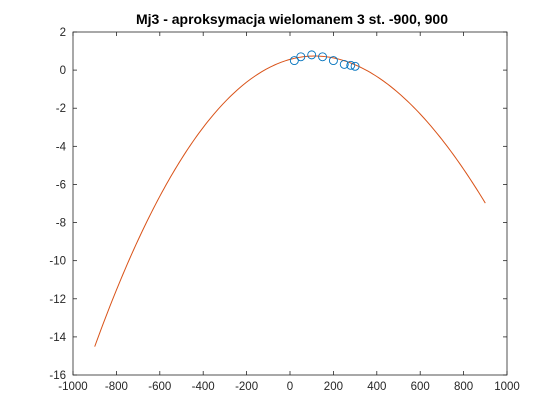  I want to click on y-tick-label: 2, so click(63, 33).